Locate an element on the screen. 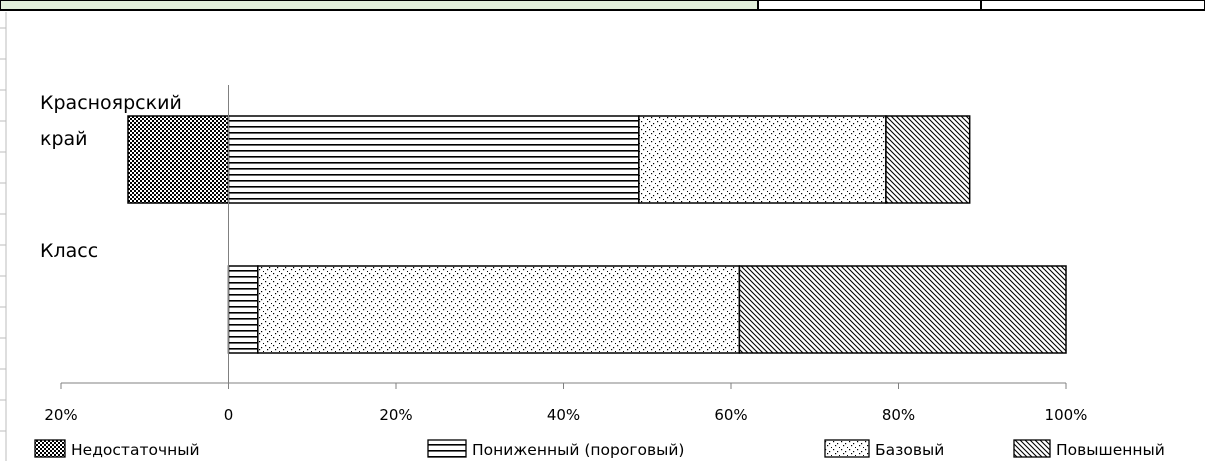 This screenshot has width=1205, height=461. spreadsheet-header-strip is located at coordinates (602, 5).